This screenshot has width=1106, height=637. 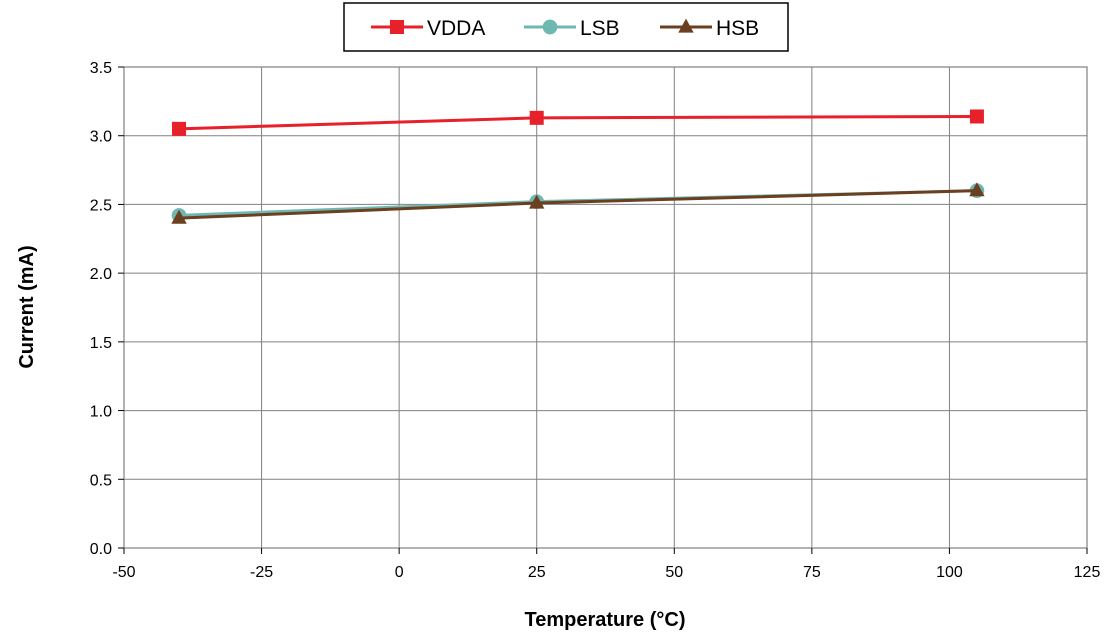 What do you see at coordinates (537, 572) in the screenshot?
I see `x-tick-label: 25` at bounding box center [537, 572].